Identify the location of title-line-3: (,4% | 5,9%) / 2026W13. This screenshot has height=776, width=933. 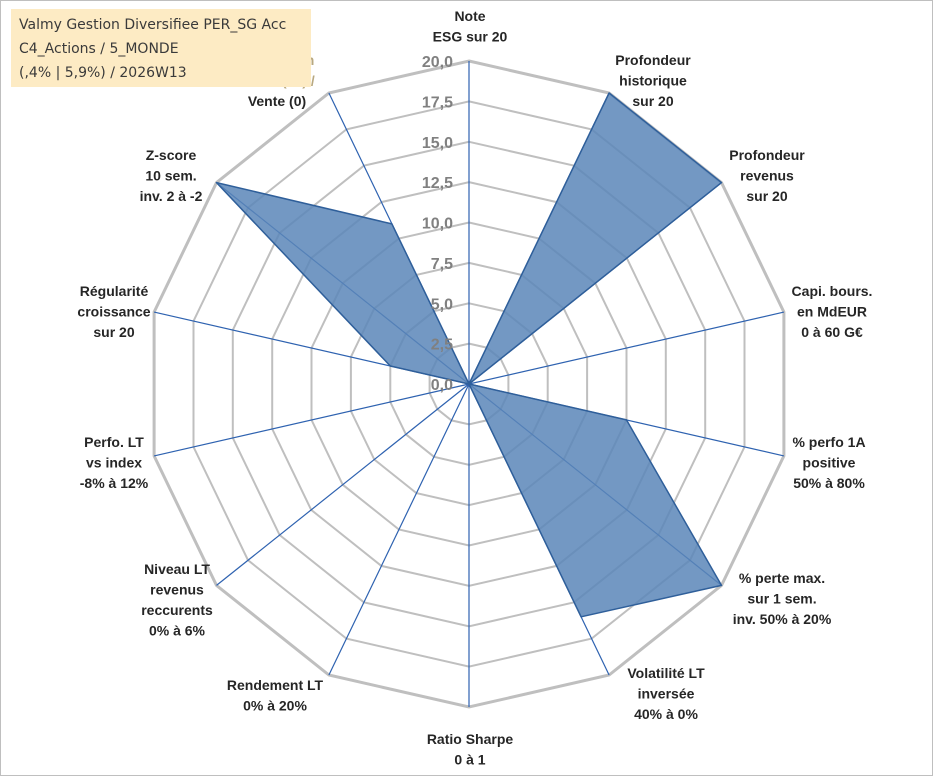
(103, 73).